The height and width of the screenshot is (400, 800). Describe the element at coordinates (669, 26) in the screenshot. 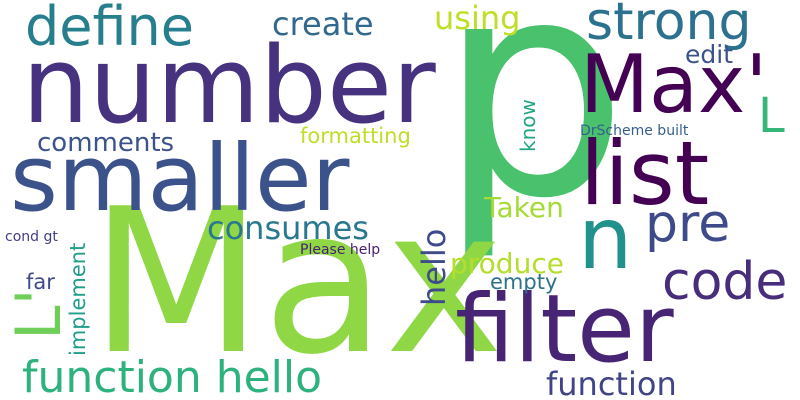

I see `word-strong: strong` at that location.